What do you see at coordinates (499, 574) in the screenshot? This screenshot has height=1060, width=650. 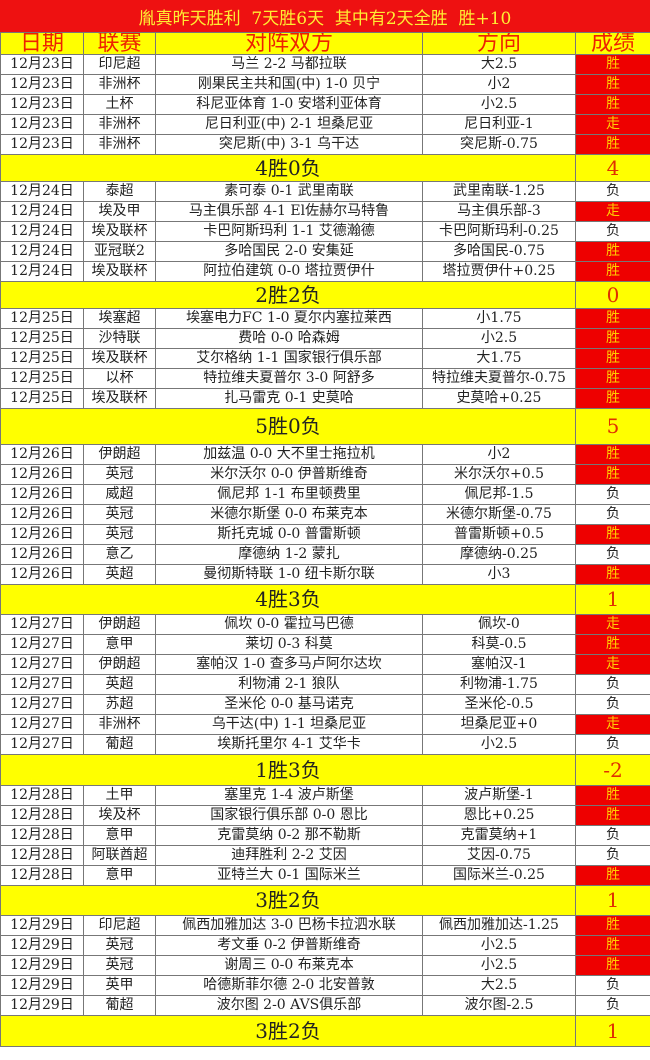 I see `direction-cell: 小3` at bounding box center [499, 574].